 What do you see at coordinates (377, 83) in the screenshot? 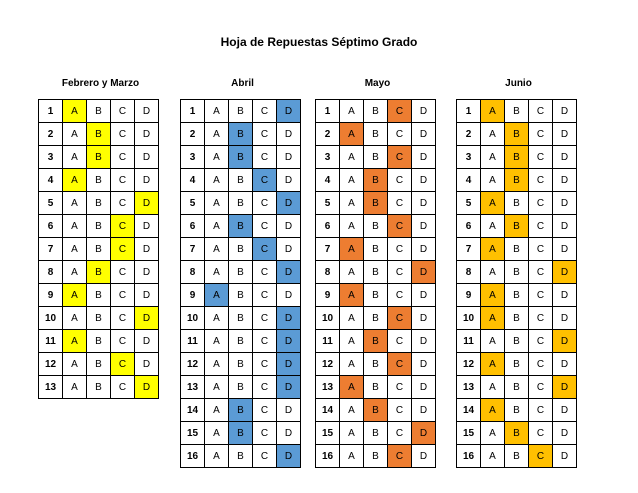
I see `month-label: Mayo` at bounding box center [377, 83].